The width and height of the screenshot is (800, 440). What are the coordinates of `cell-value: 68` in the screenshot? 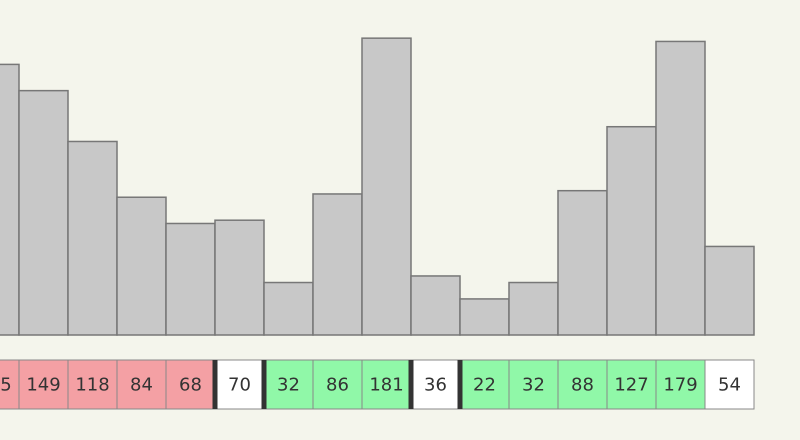 It's located at (190, 385).